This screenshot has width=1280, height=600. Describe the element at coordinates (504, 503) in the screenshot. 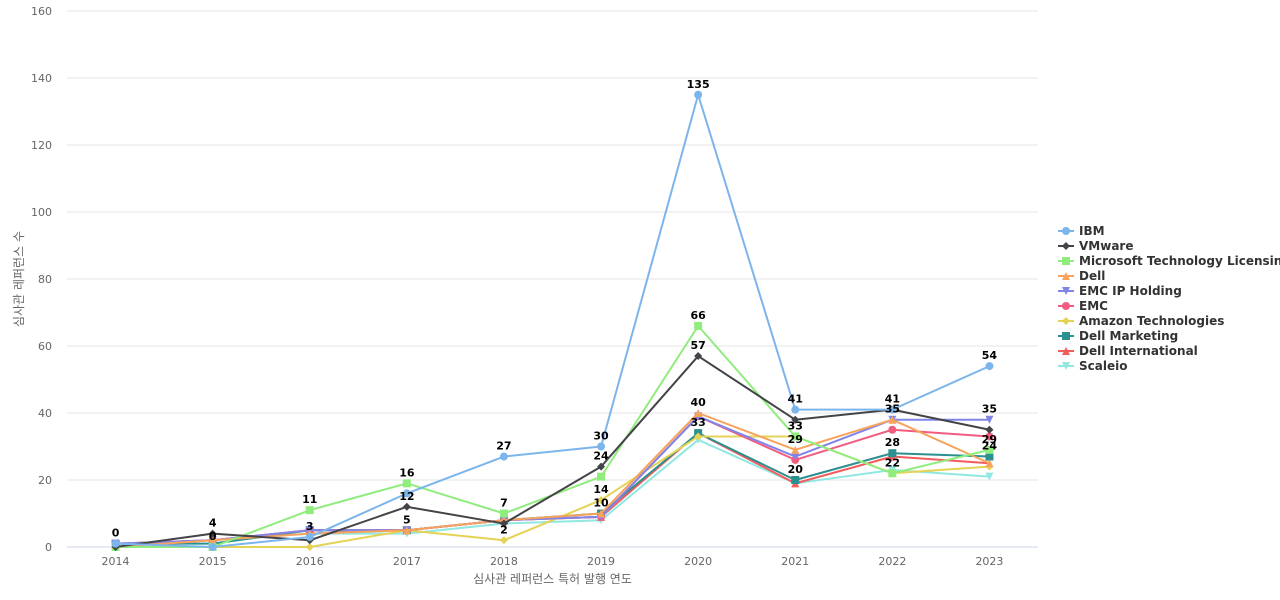

I see `data-label: 7` at that location.